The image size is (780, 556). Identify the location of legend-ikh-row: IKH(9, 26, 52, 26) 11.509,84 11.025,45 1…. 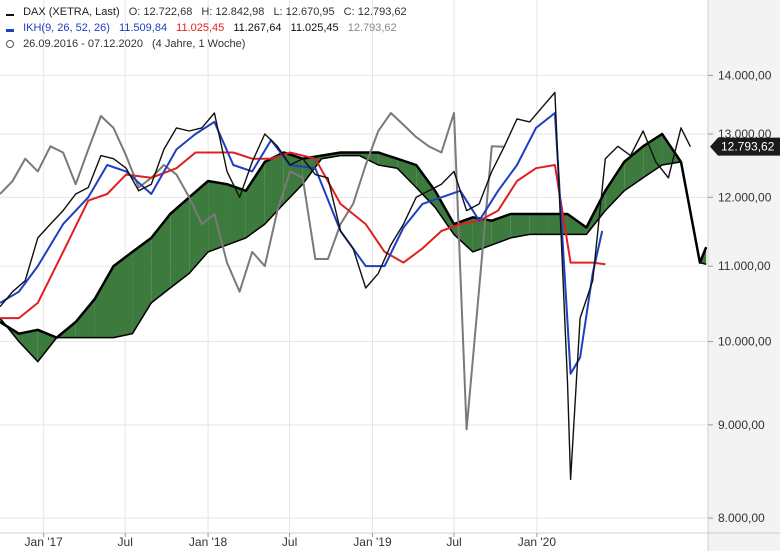
(204, 28).